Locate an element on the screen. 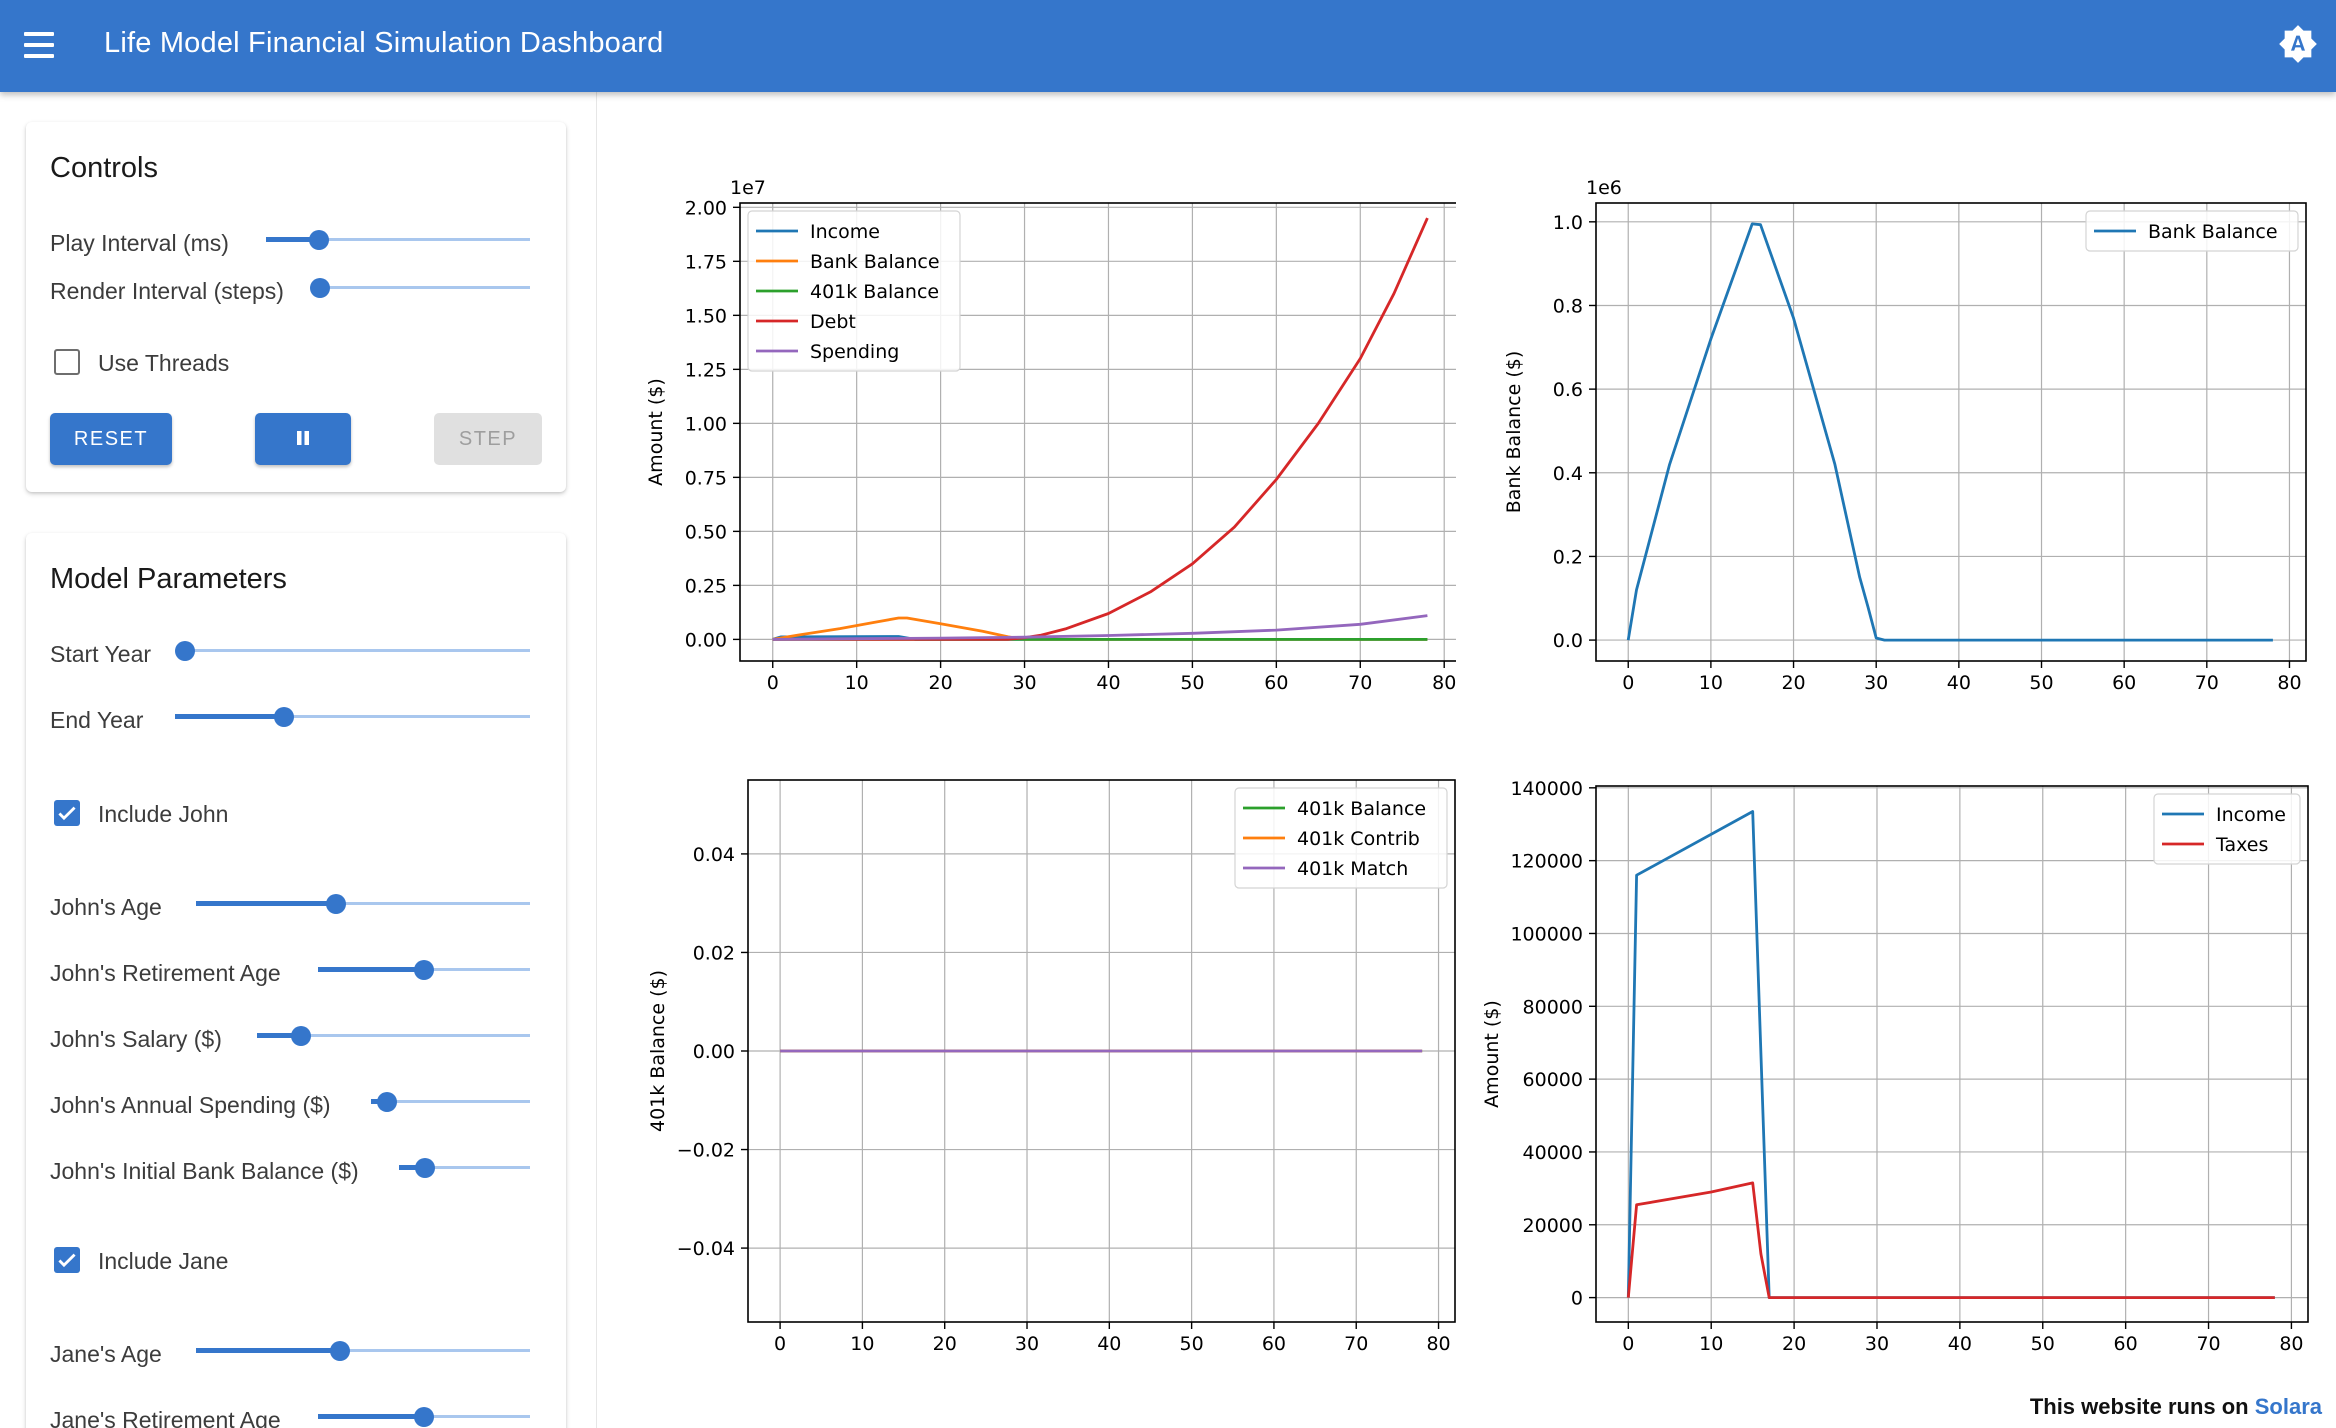  legend-entry: Spending is located at coordinates (854, 352).